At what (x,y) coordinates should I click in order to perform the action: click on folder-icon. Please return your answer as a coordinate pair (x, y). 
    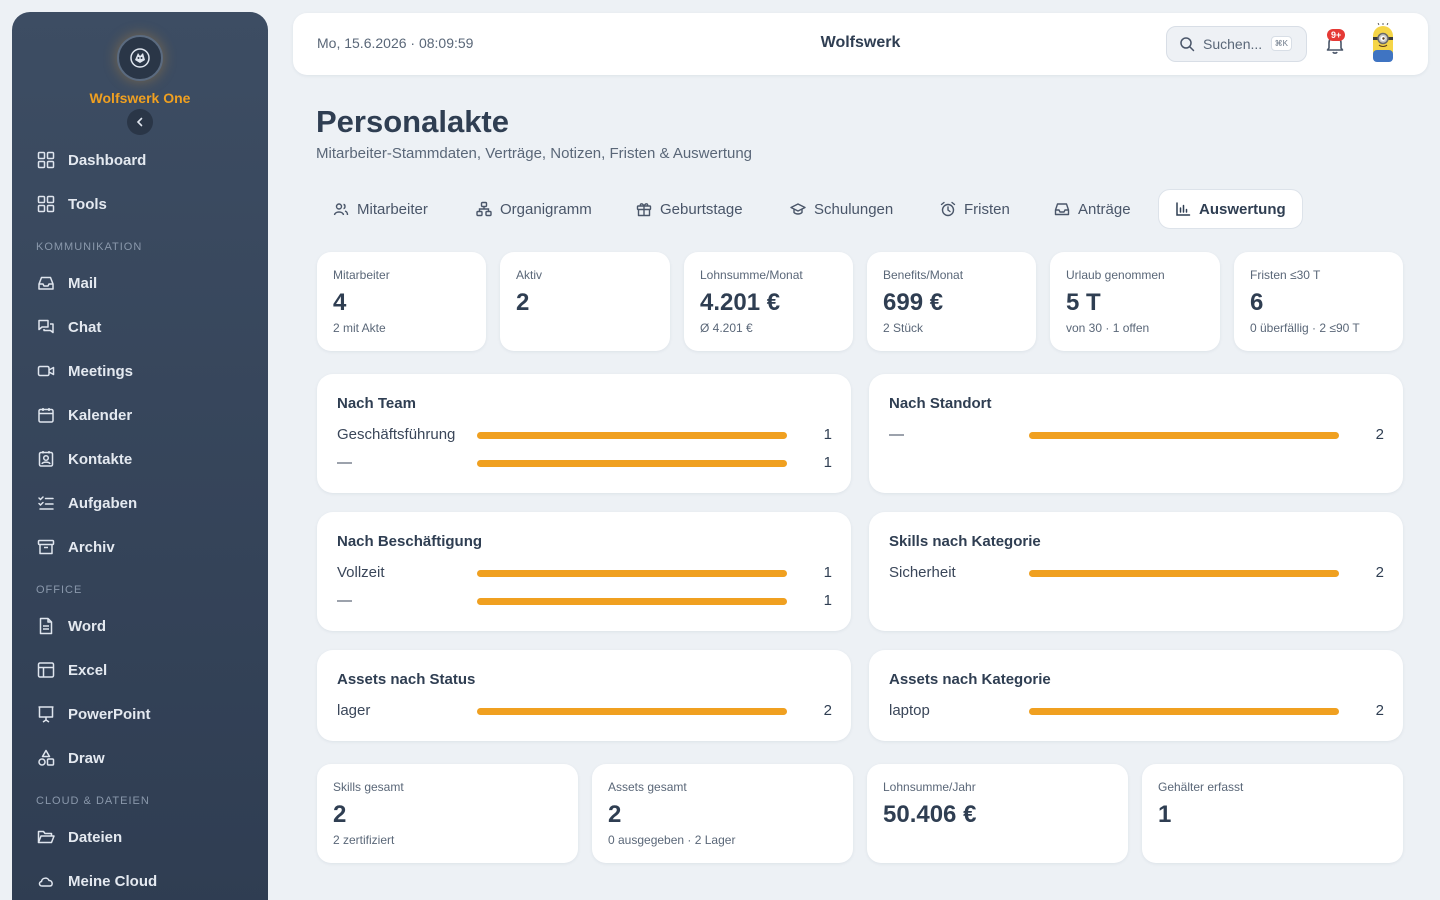
    Looking at the image, I should click on (46, 837).